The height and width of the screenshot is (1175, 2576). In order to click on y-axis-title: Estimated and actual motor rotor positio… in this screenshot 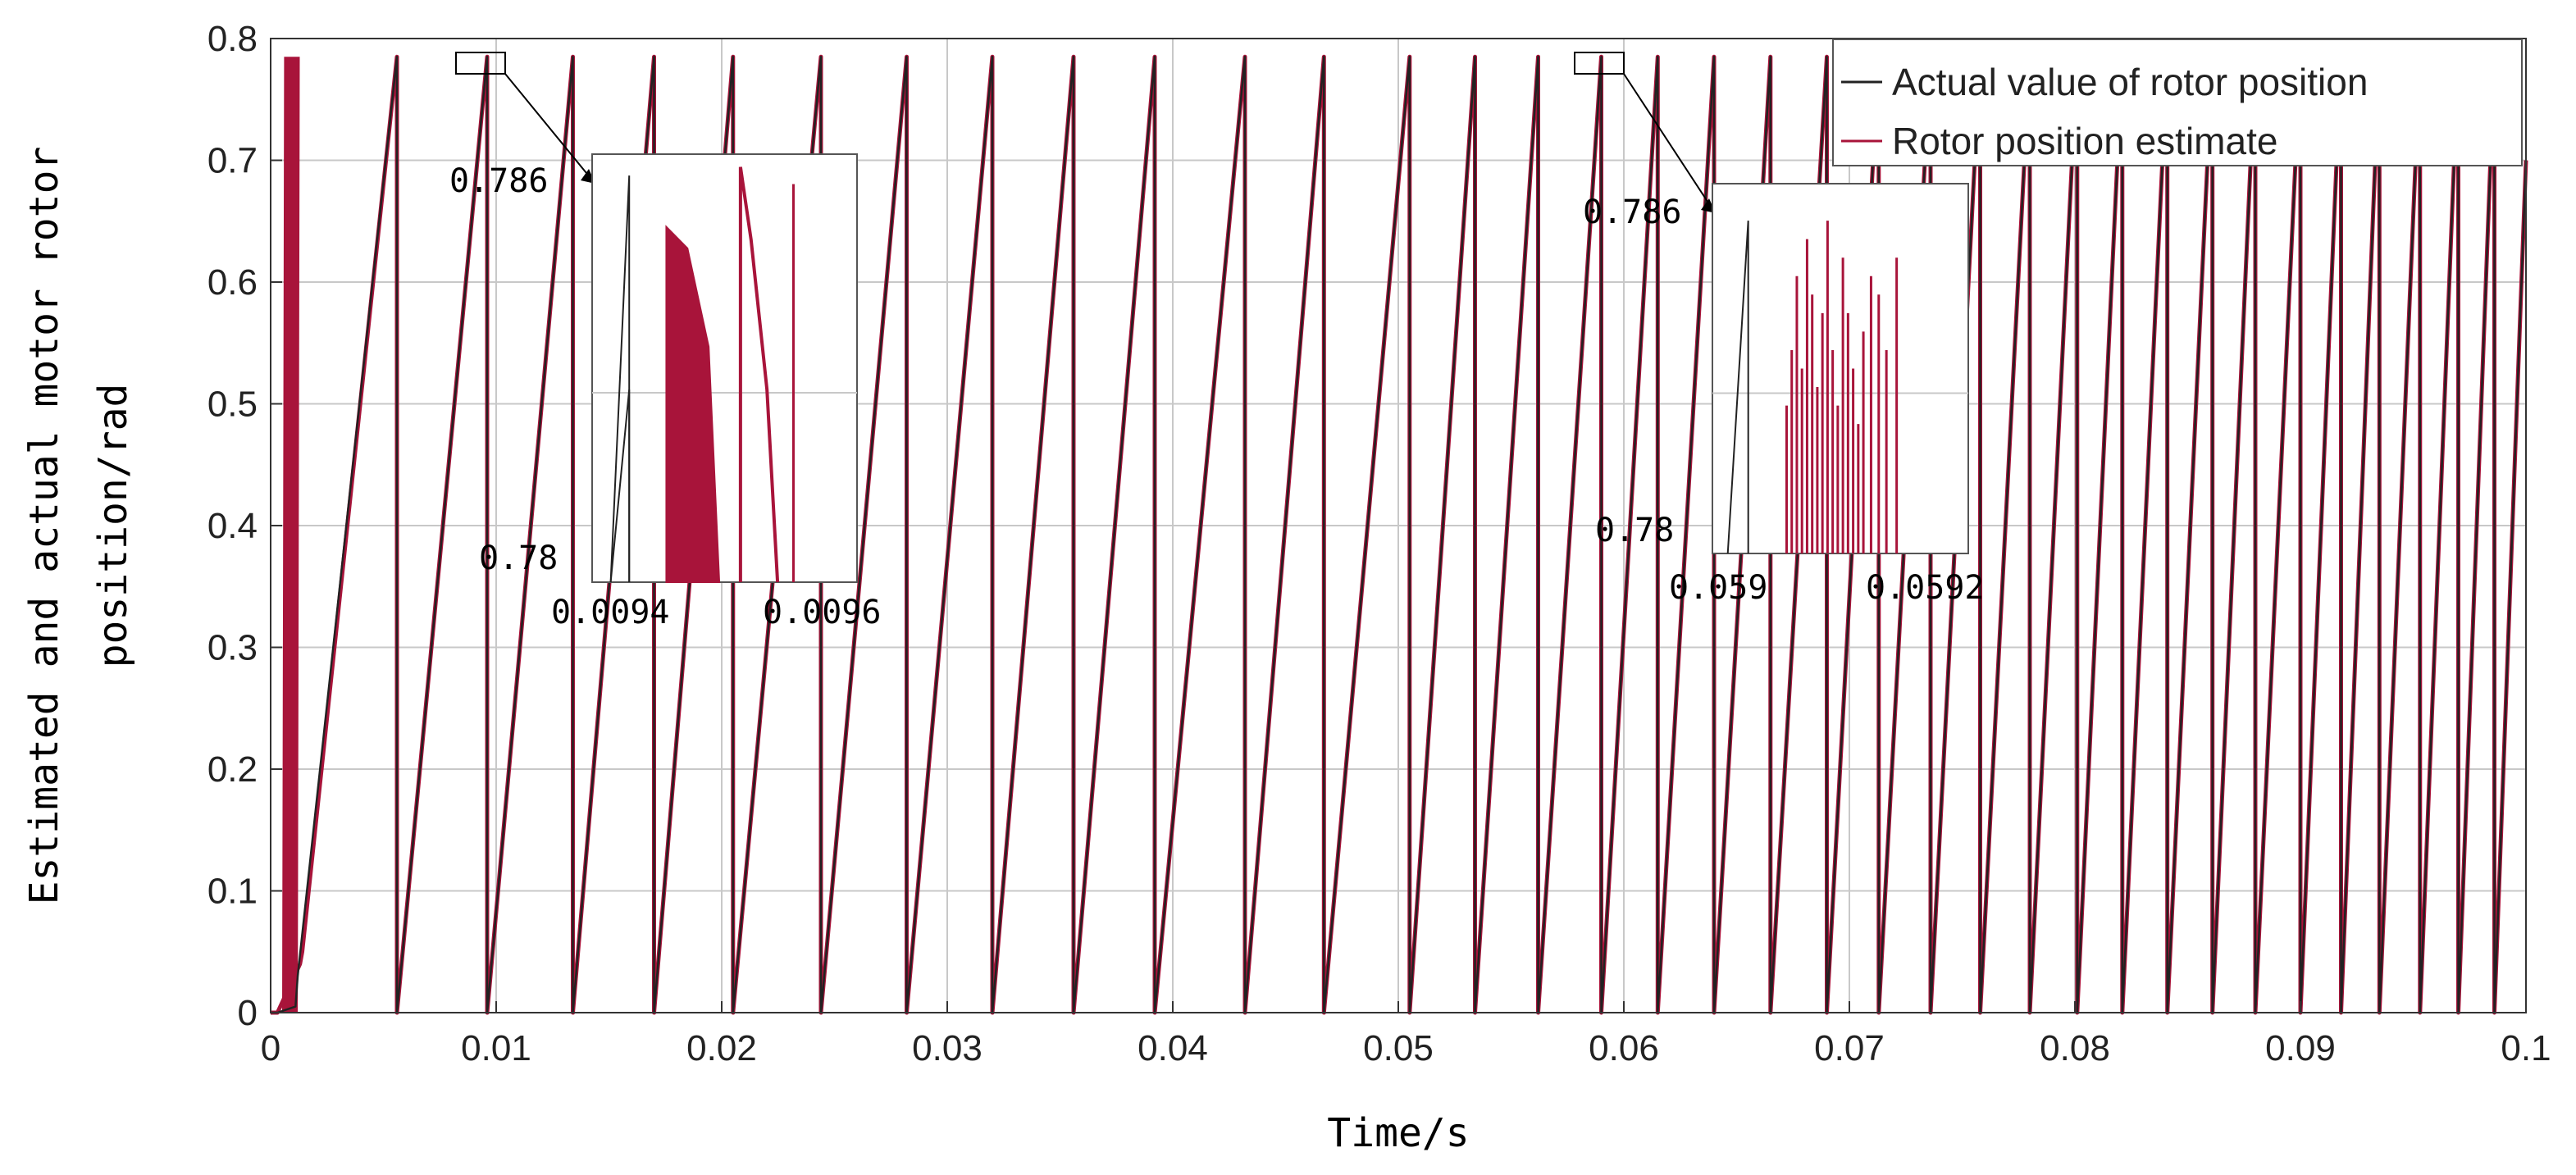, I will do `click(78, 526)`.